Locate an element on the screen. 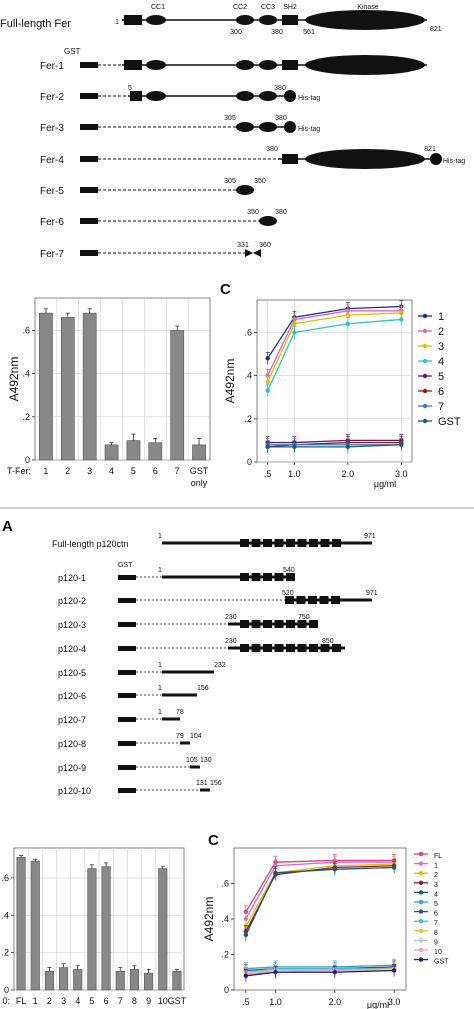 The height and width of the screenshot is (1009, 474). plot-area is located at coordinates (334, 381).